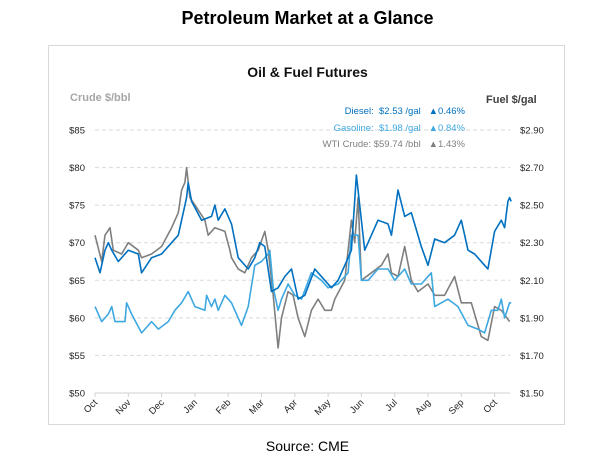  What do you see at coordinates (532, 131) in the screenshot?
I see `y2-tick-label: $2.90` at bounding box center [532, 131].